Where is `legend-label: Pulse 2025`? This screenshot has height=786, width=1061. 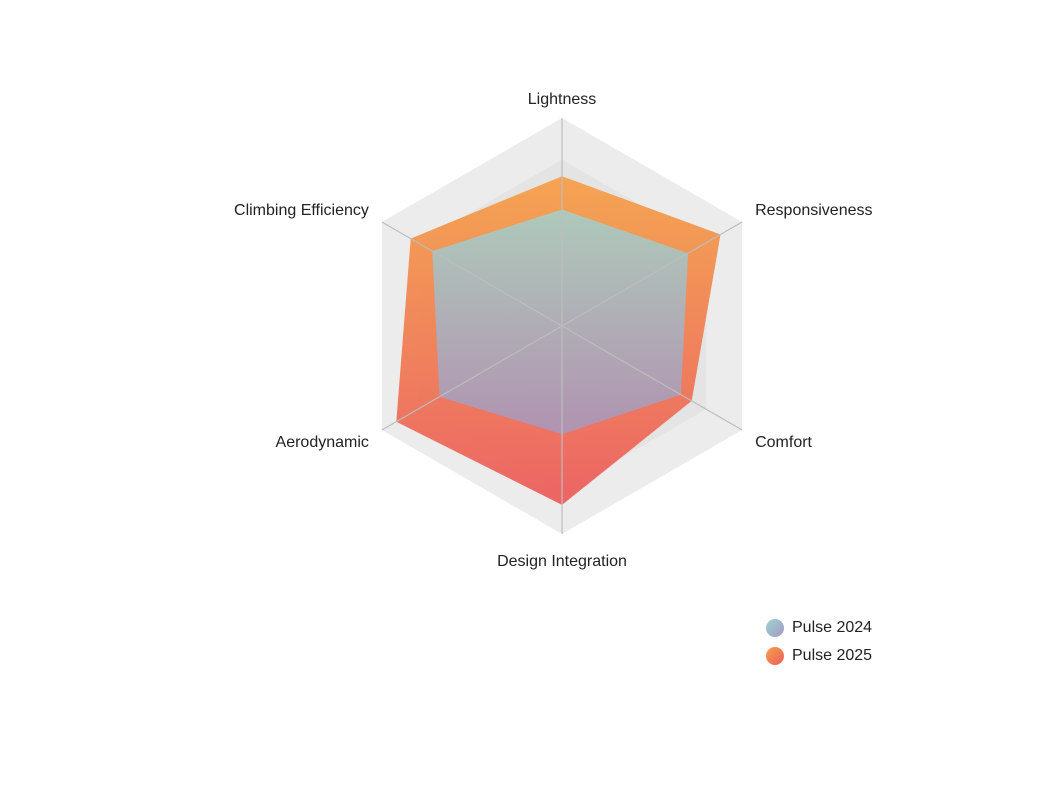 legend-label: Pulse 2025 is located at coordinates (832, 655).